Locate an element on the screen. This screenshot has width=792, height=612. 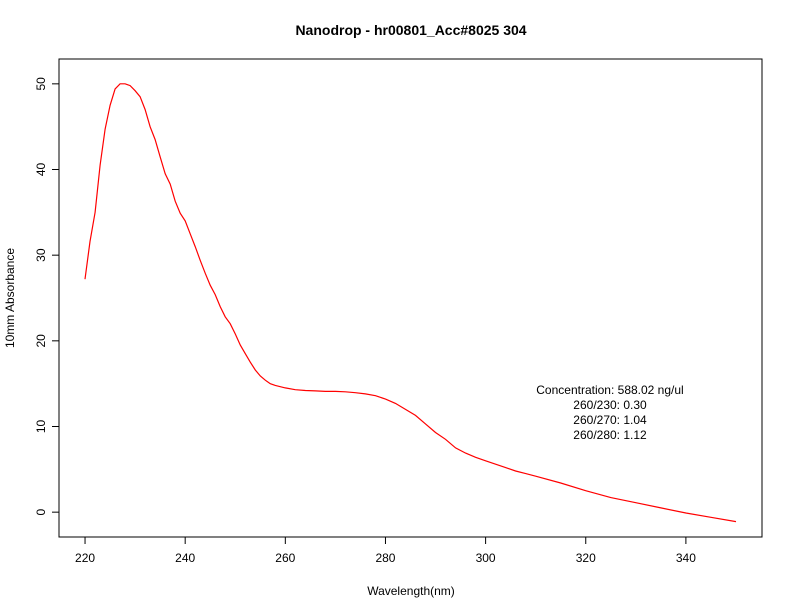
y-axis-label: 10mm Absorbance is located at coordinates (10, 298).